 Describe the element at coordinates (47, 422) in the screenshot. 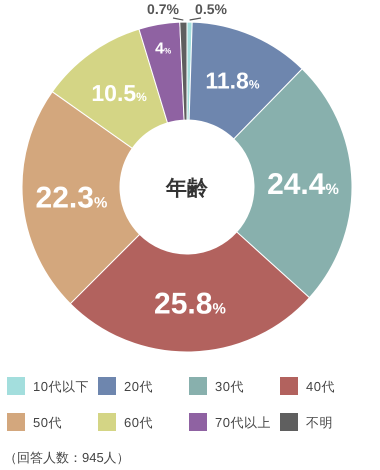

I see `legend-label: 50代` at that location.